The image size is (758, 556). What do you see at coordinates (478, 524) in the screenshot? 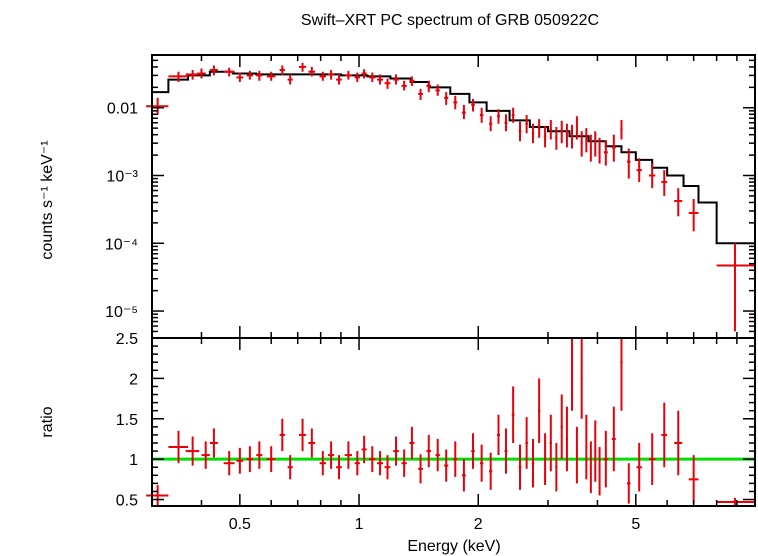
I see `x-tick-label: 2` at bounding box center [478, 524].